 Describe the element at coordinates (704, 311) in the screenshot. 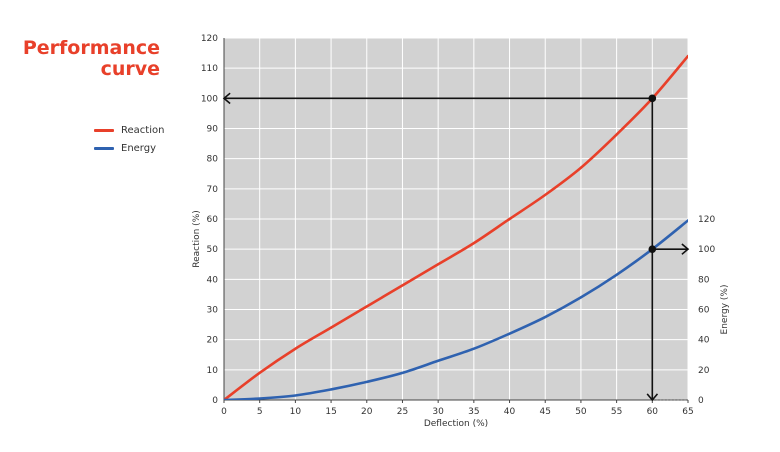

I see `y-right-tick-label: 60` at that location.